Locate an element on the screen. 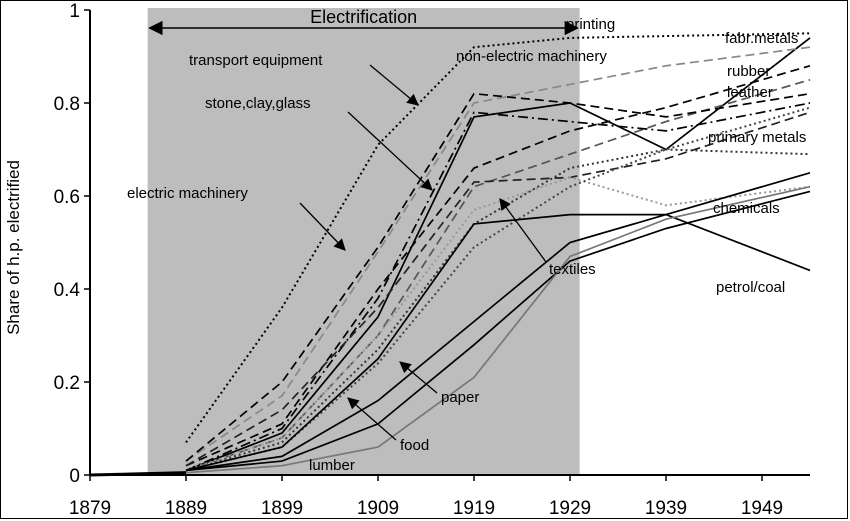 Image resolution: width=850 pixels, height=521 pixels. pointer-electric-machinery is located at coordinates (322, 226).